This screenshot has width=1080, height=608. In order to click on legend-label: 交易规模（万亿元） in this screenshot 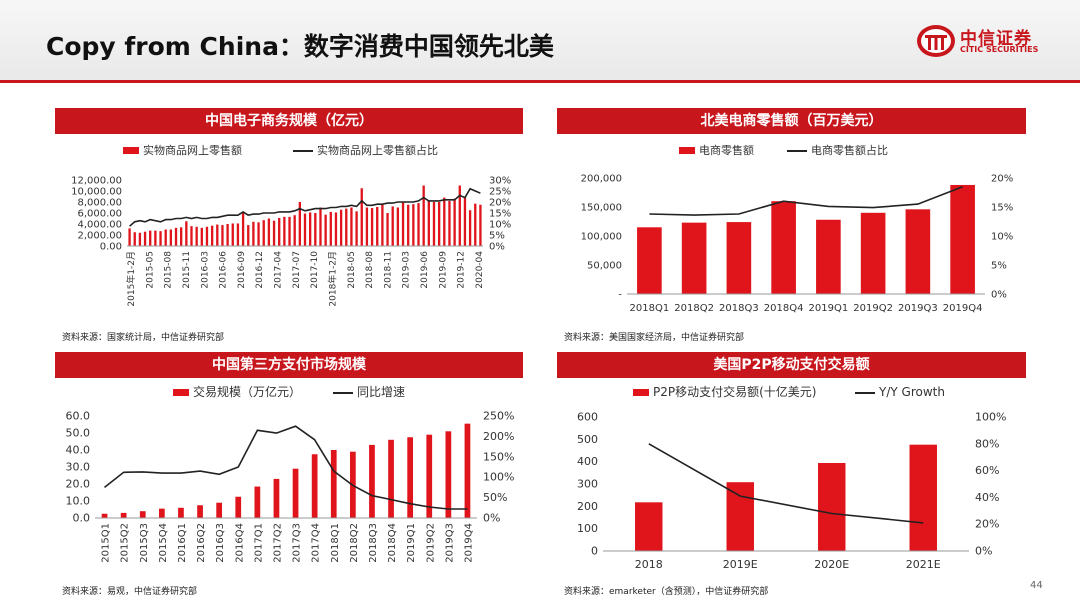, I will do `click(247, 391)`.